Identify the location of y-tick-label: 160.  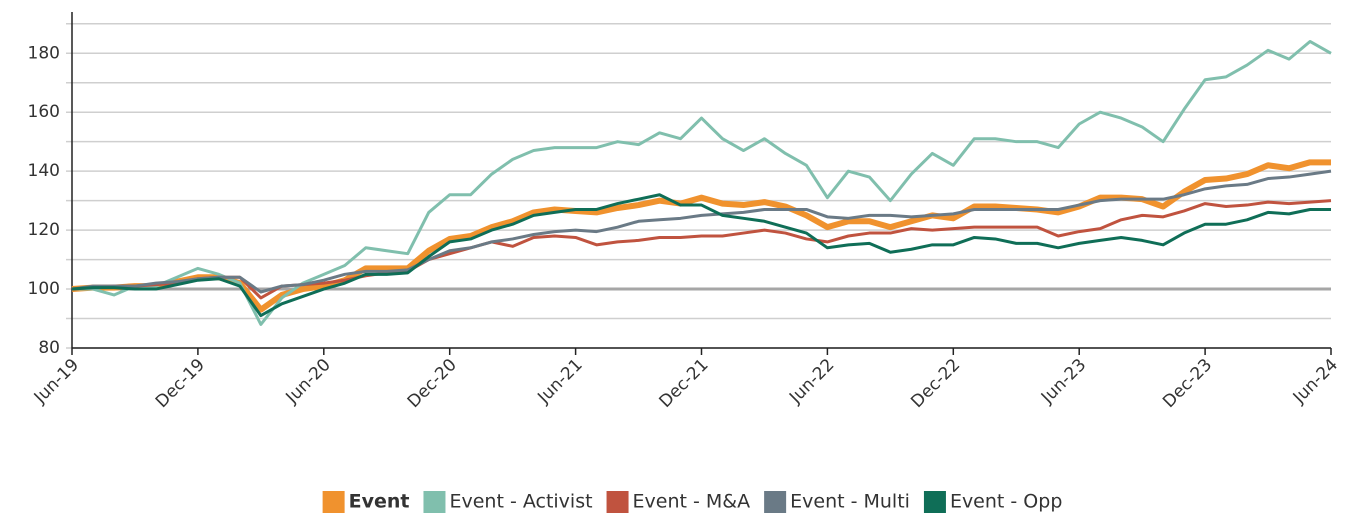
(44, 112).